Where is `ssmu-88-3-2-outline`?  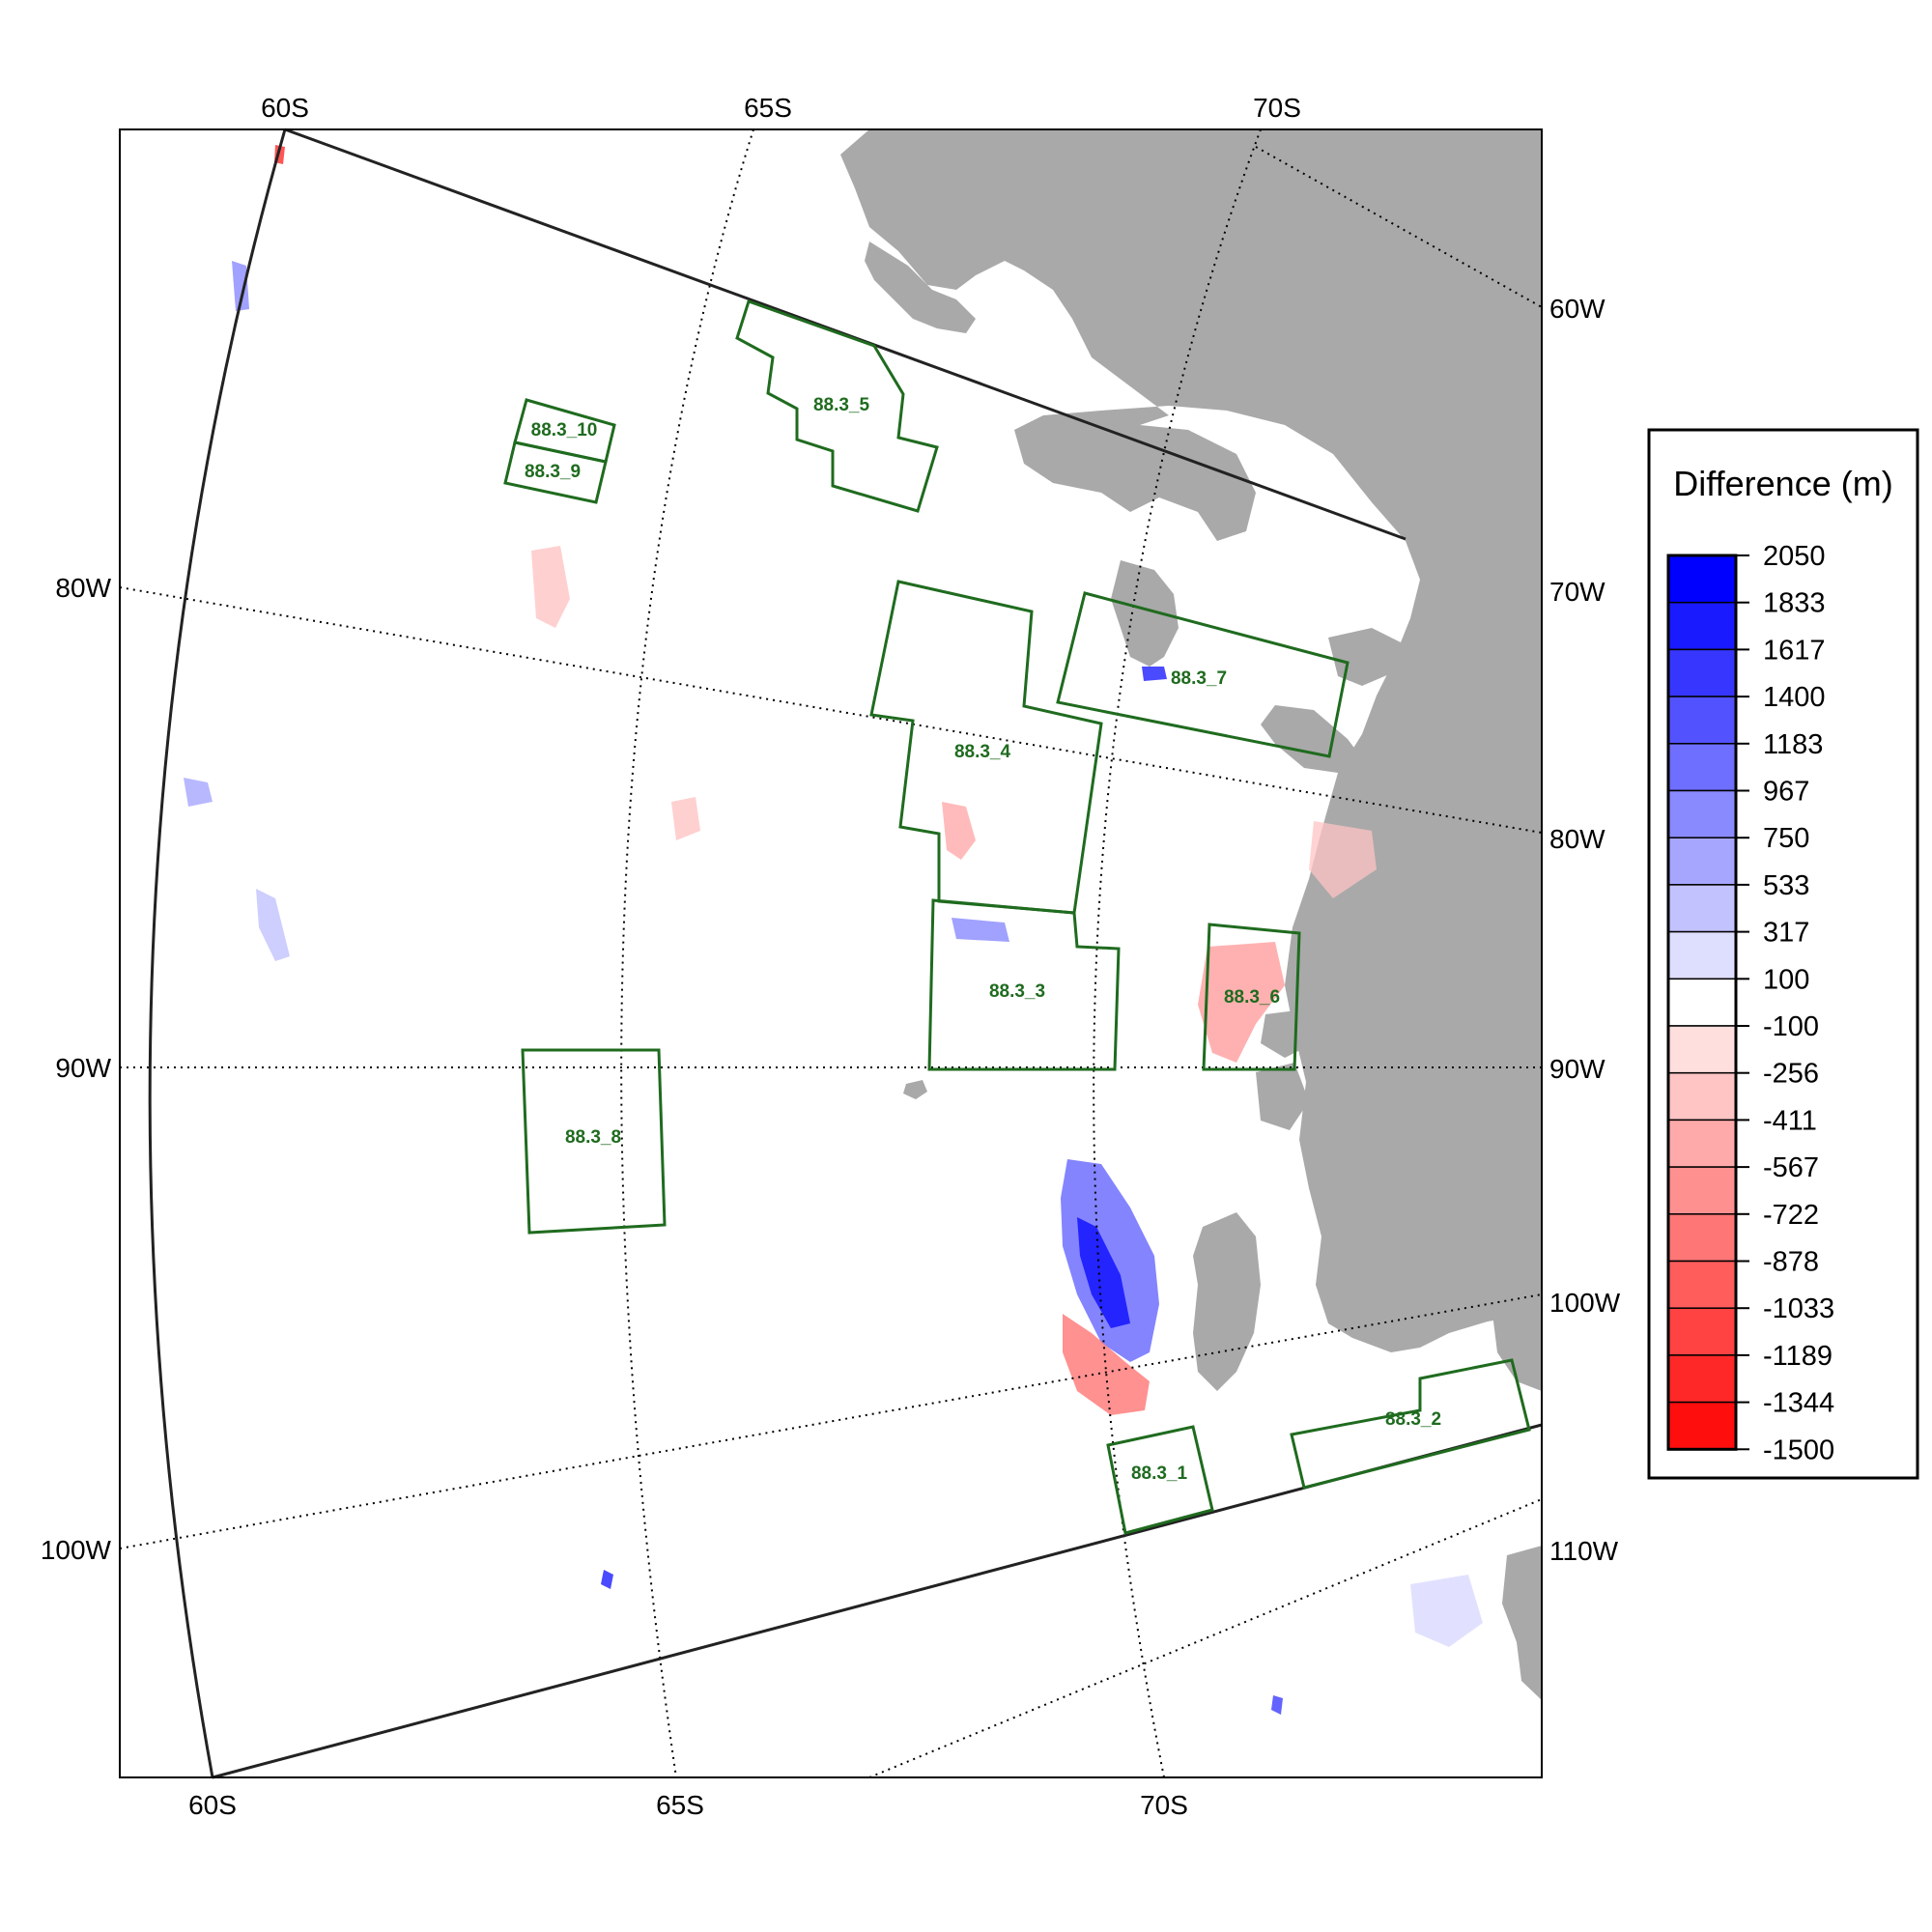 ssmu-88-3-2-outline is located at coordinates (1410, 1424).